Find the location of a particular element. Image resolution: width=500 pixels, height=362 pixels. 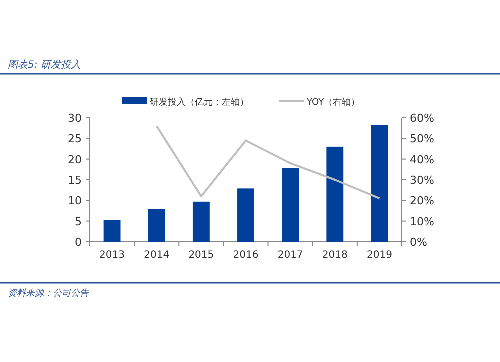

x-tick-label: 2018 is located at coordinates (335, 255).